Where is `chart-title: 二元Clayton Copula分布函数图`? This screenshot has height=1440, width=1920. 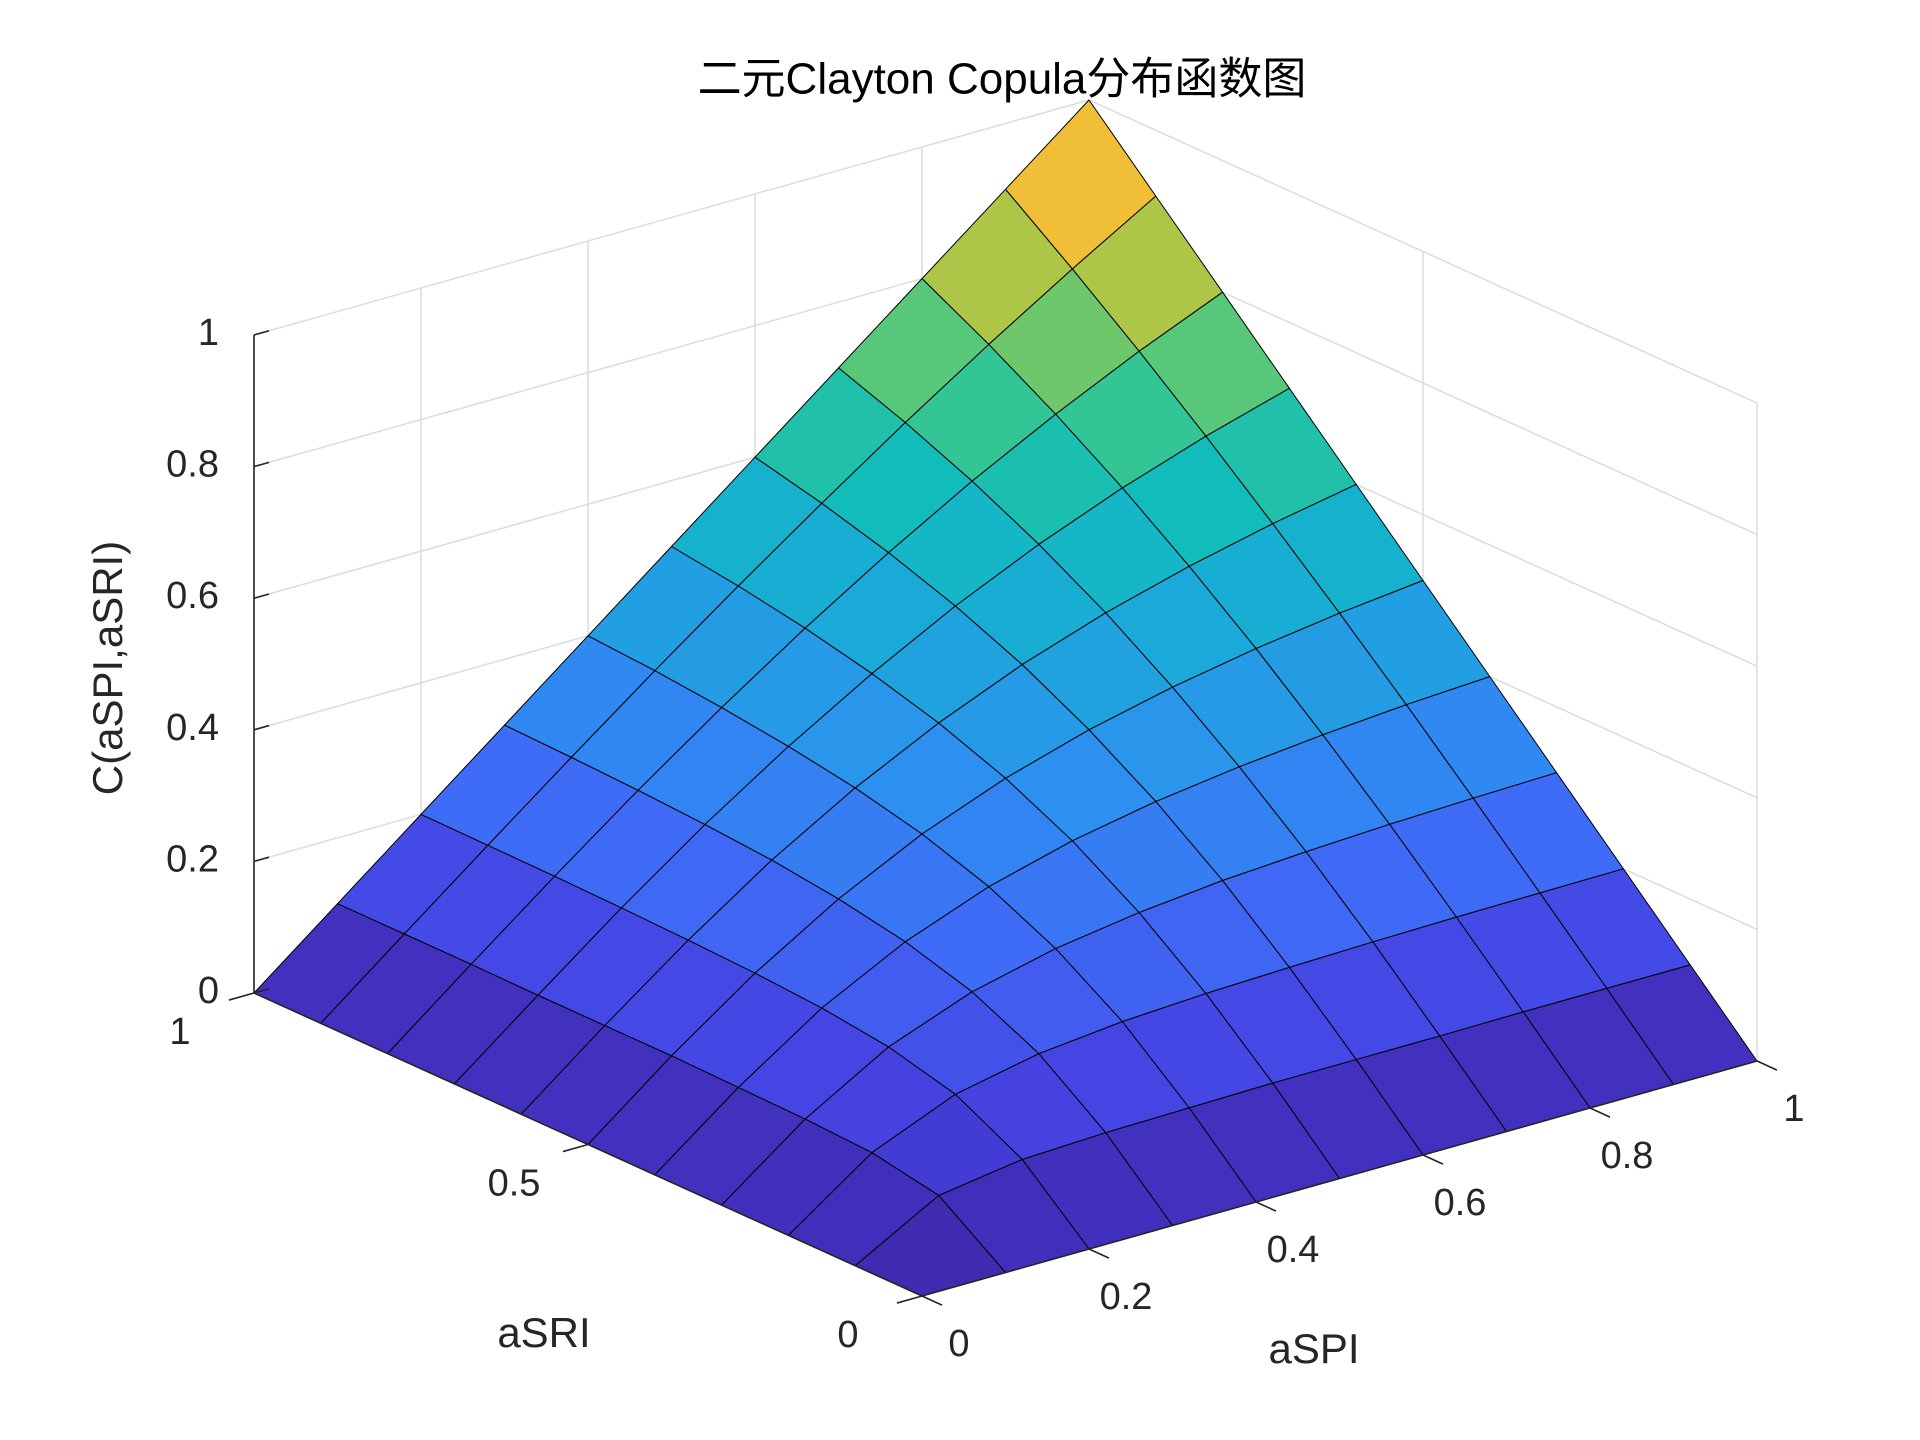 chart-title: 二元Clayton Copula分布函数图 is located at coordinates (1002, 79).